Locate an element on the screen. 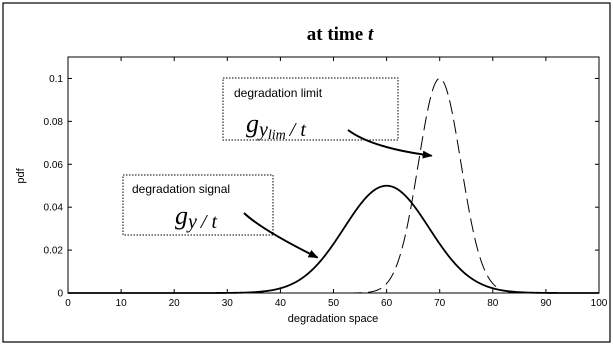  x-tick-label: 50 is located at coordinates (334, 303).